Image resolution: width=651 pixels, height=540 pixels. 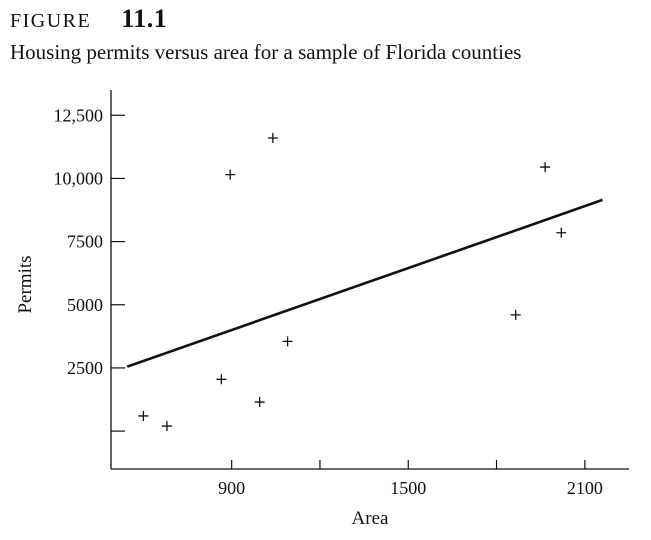 What do you see at coordinates (85, 242) in the screenshot?
I see `y-tick-label: 7500` at bounding box center [85, 242].